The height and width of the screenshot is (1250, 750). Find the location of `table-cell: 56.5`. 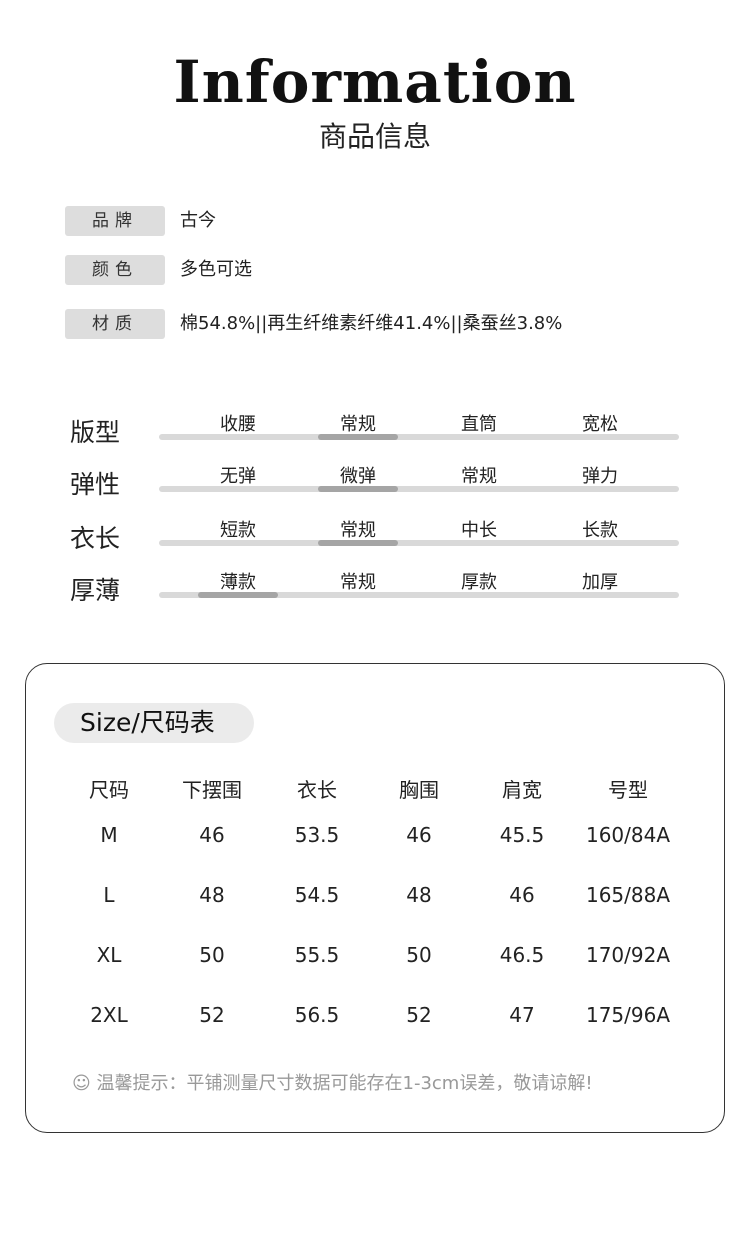

table-cell: 56.5 is located at coordinates (317, 1015).